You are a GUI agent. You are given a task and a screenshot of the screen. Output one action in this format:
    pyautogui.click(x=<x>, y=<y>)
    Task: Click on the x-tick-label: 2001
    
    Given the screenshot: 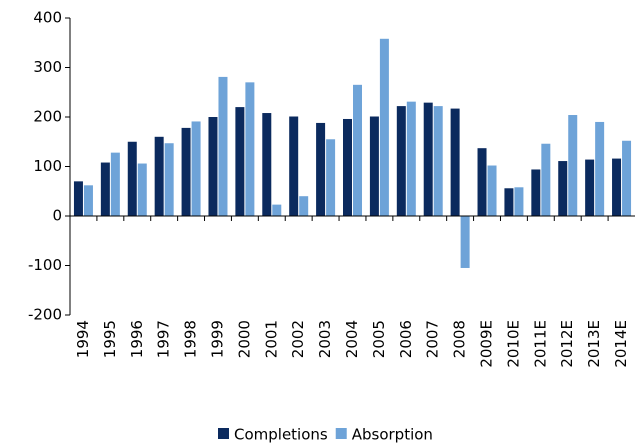 What is the action you would take?
    pyautogui.click(x=271, y=339)
    